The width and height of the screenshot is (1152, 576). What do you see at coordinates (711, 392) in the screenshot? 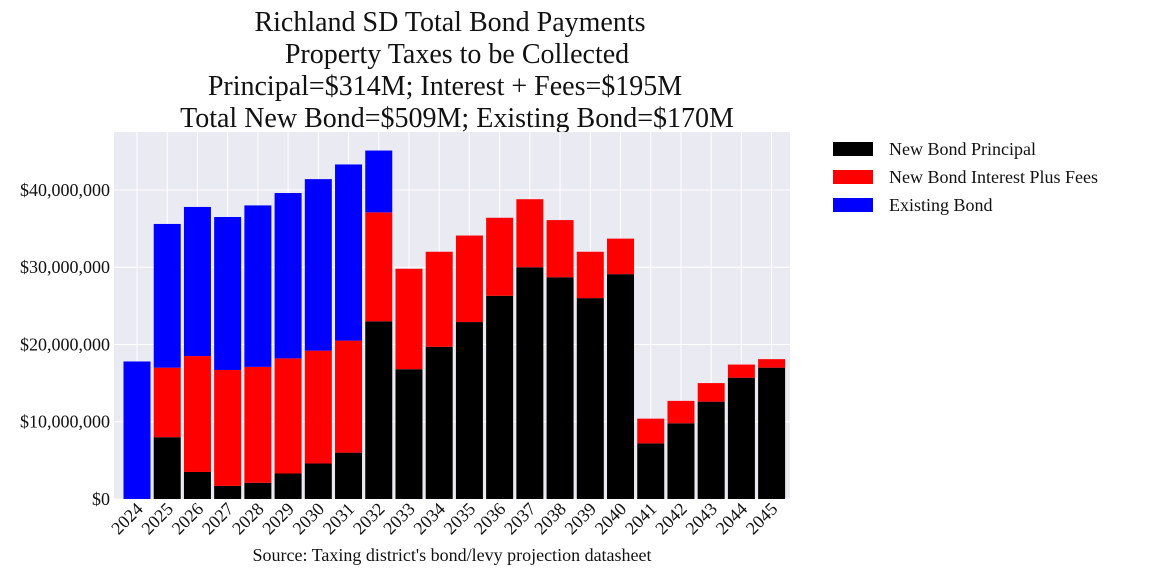
I see `bar-new-bond-interest-plus-fees-2043` at bounding box center [711, 392].